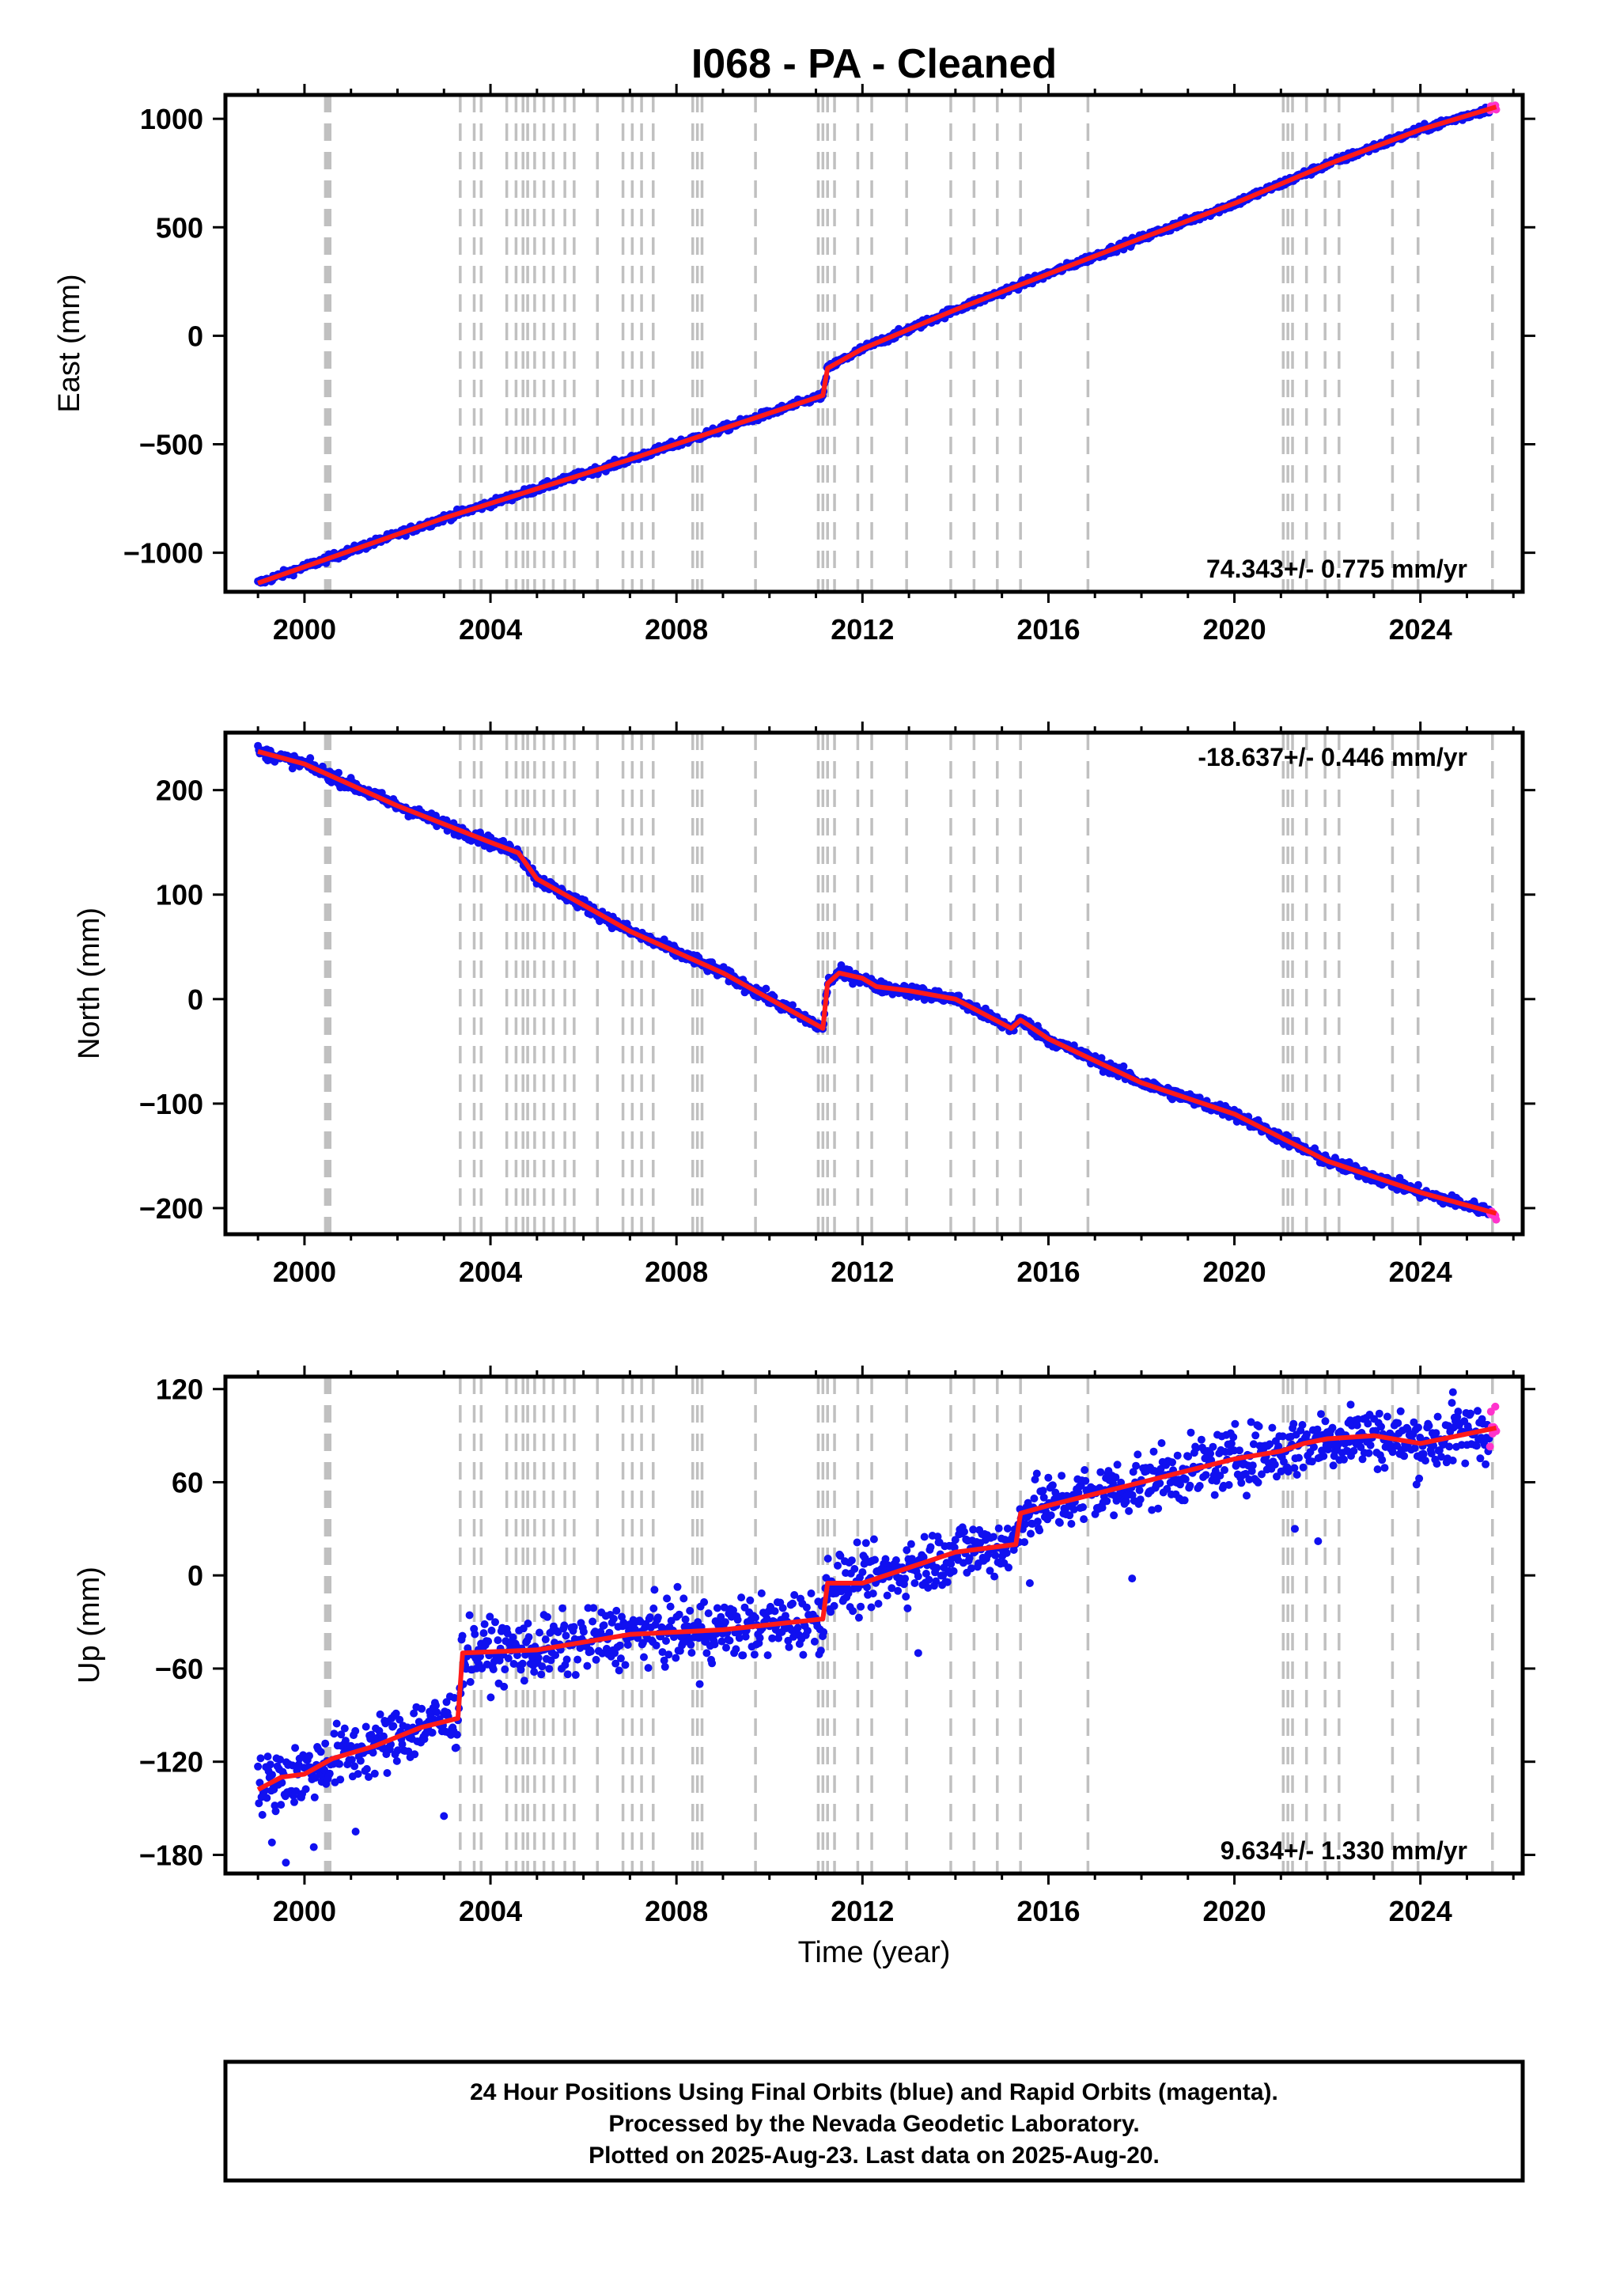 The width and height of the screenshot is (1601, 2296). What do you see at coordinates (1344, 1850) in the screenshot?
I see `rate-label: 9.634+/- 1.330 mm/yr` at bounding box center [1344, 1850].